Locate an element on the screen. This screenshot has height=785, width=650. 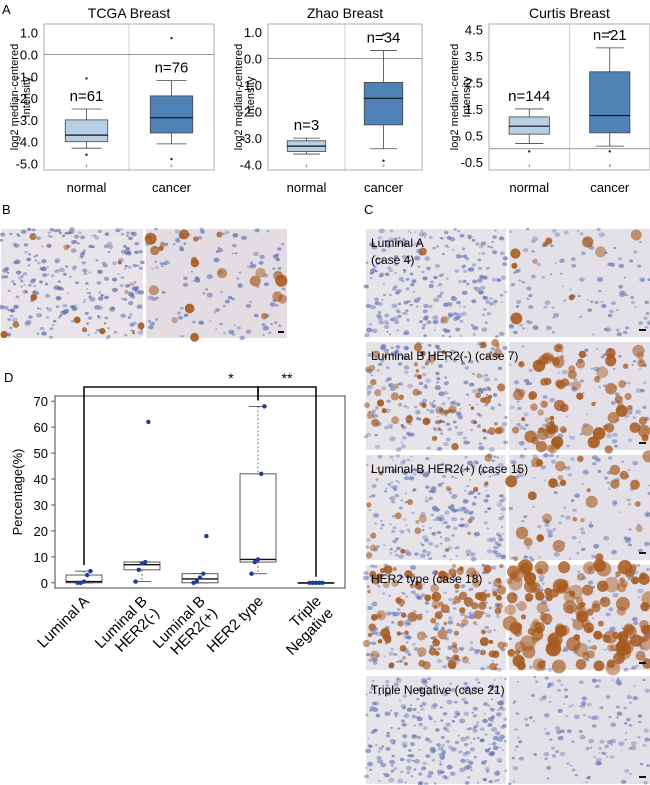
box is located at coordinates (383, 104).